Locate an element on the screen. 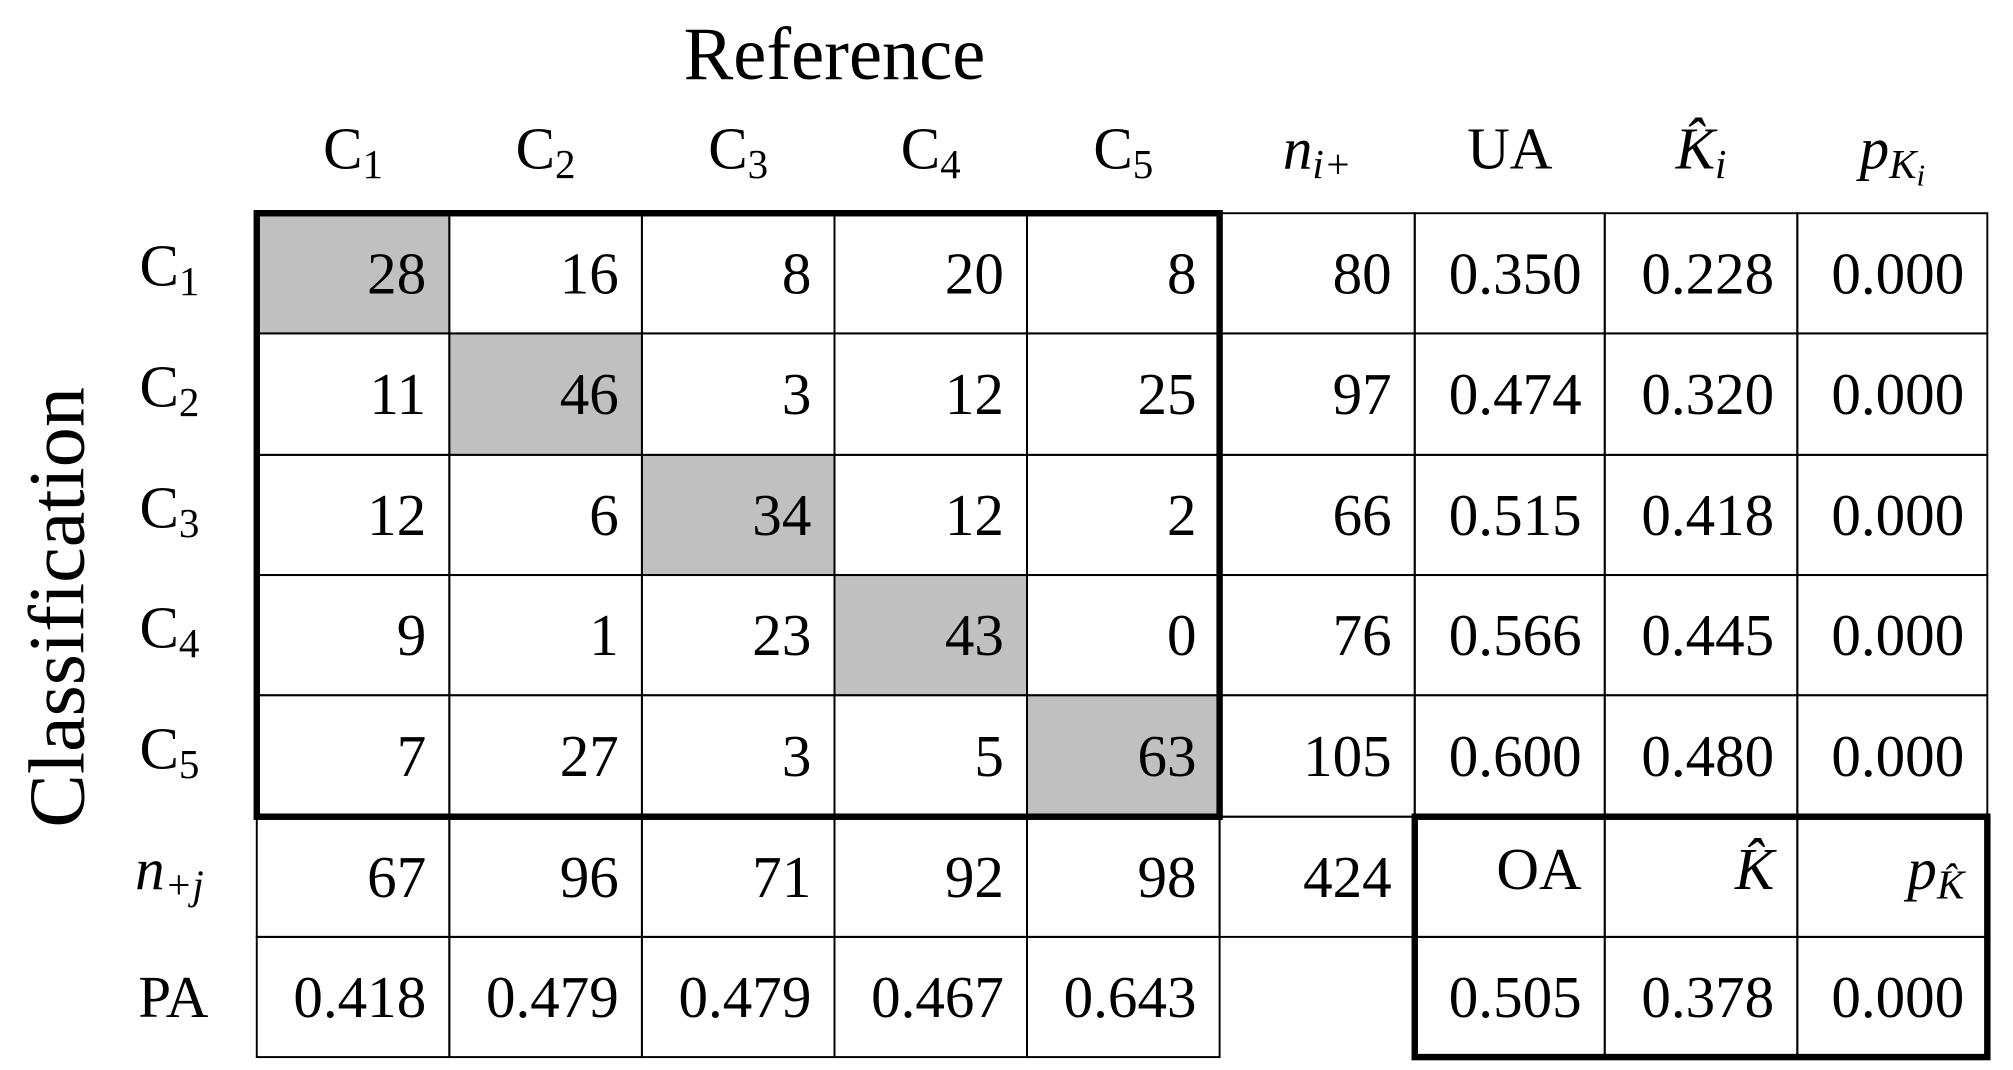 The width and height of the screenshot is (2013, 1070). count-cell: 43 is located at coordinates (974, 635).